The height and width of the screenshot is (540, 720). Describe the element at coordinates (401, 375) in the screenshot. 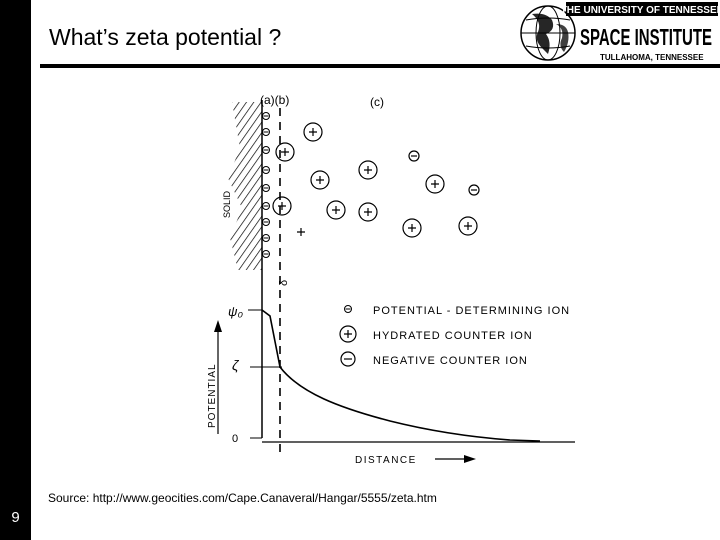

I see `potential-decay-curve` at that location.